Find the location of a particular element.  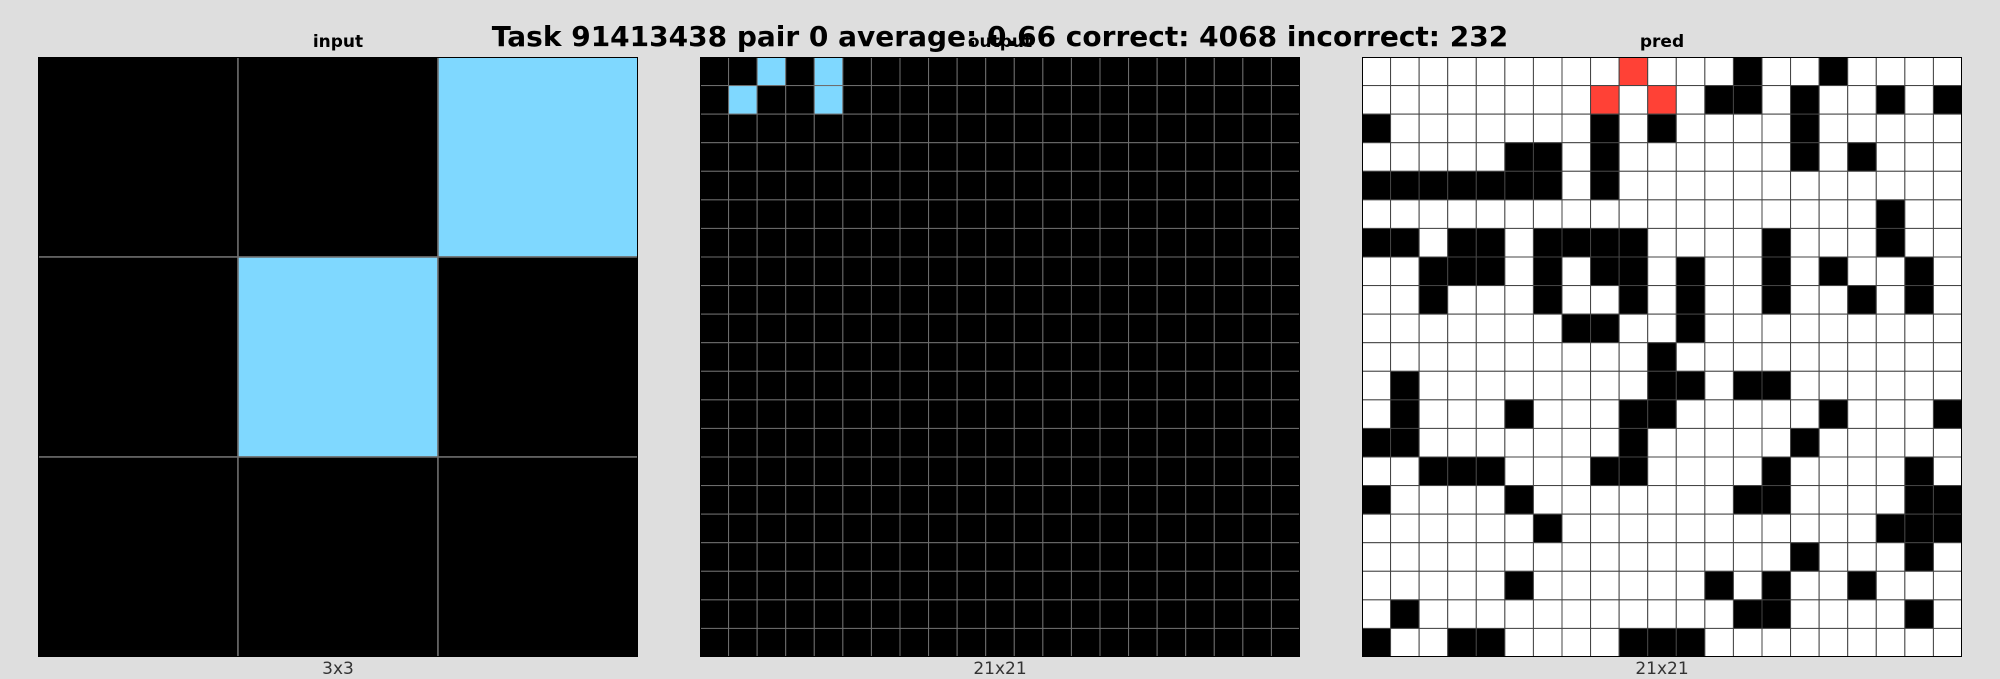

pred-cell-r14-c12 is located at coordinates (1719, 471).